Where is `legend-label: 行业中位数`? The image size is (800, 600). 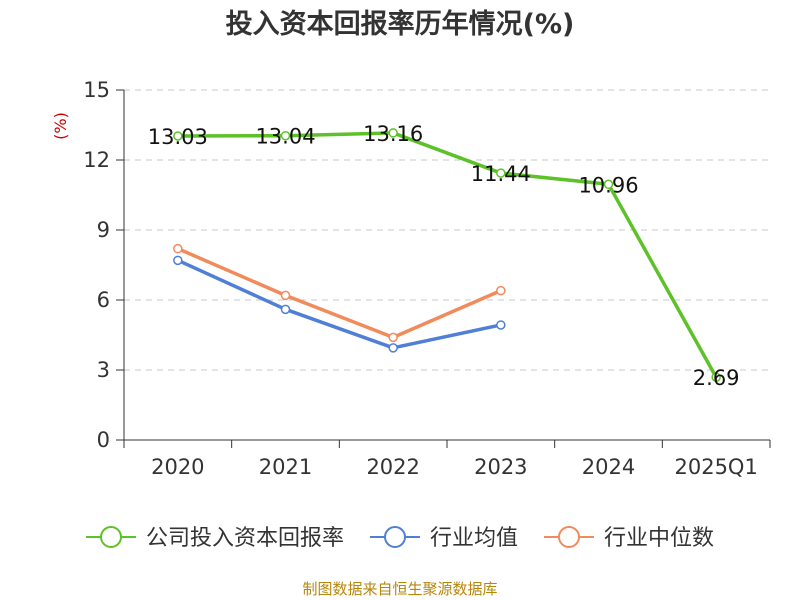 legend-label: 行业中位数 is located at coordinates (659, 538).